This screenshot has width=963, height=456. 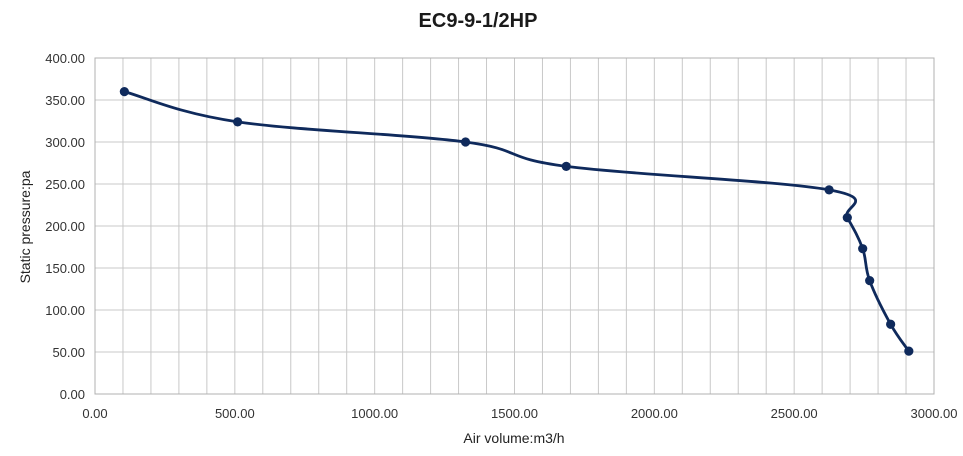 What do you see at coordinates (478, 21) in the screenshot?
I see `chart-title: EC9-9-1/2HP` at bounding box center [478, 21].